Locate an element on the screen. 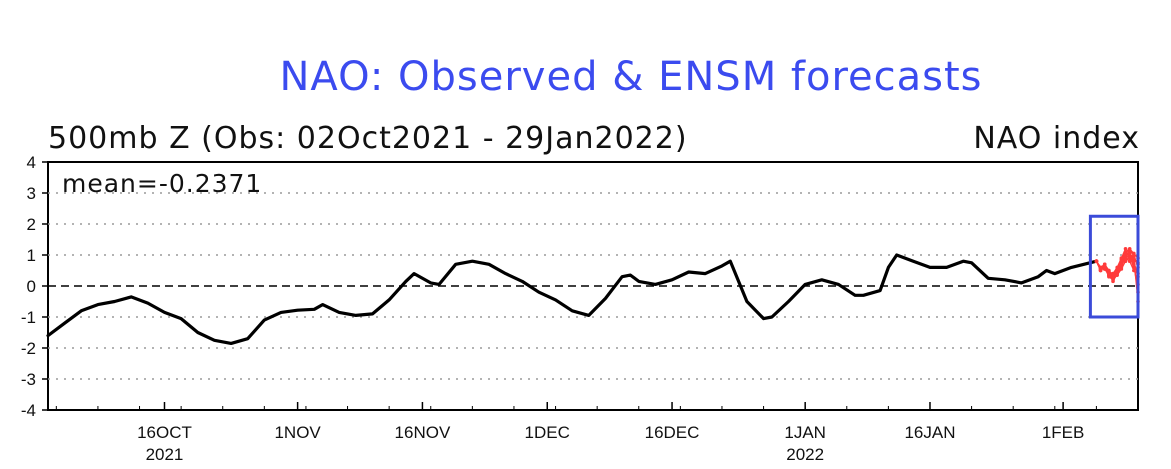 The width and height of the screenshot is (1171, 469). x-tick-year-label: 2022 is located at coordinates (805, 454).